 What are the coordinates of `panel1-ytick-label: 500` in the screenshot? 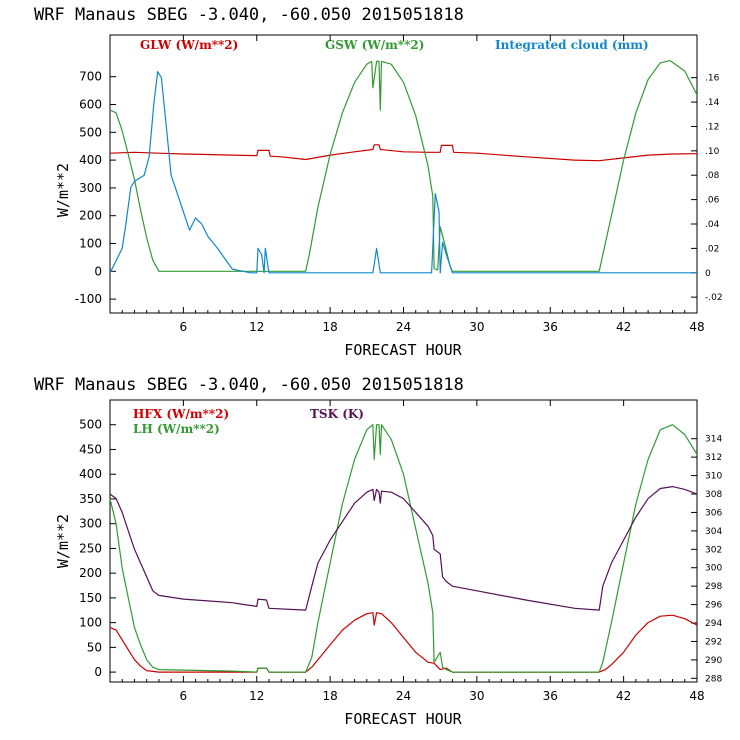 It's located at (90, 132).